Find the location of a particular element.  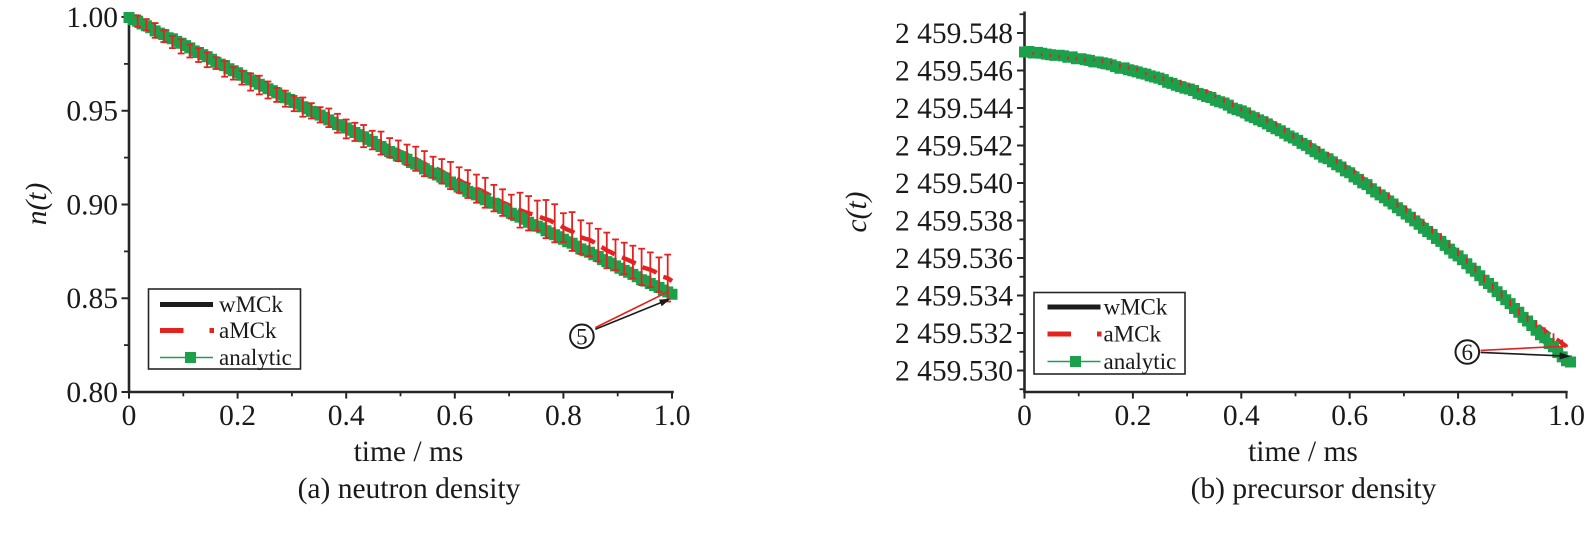

svg-text: 2 459.542 is located at coordinates (954, 146).